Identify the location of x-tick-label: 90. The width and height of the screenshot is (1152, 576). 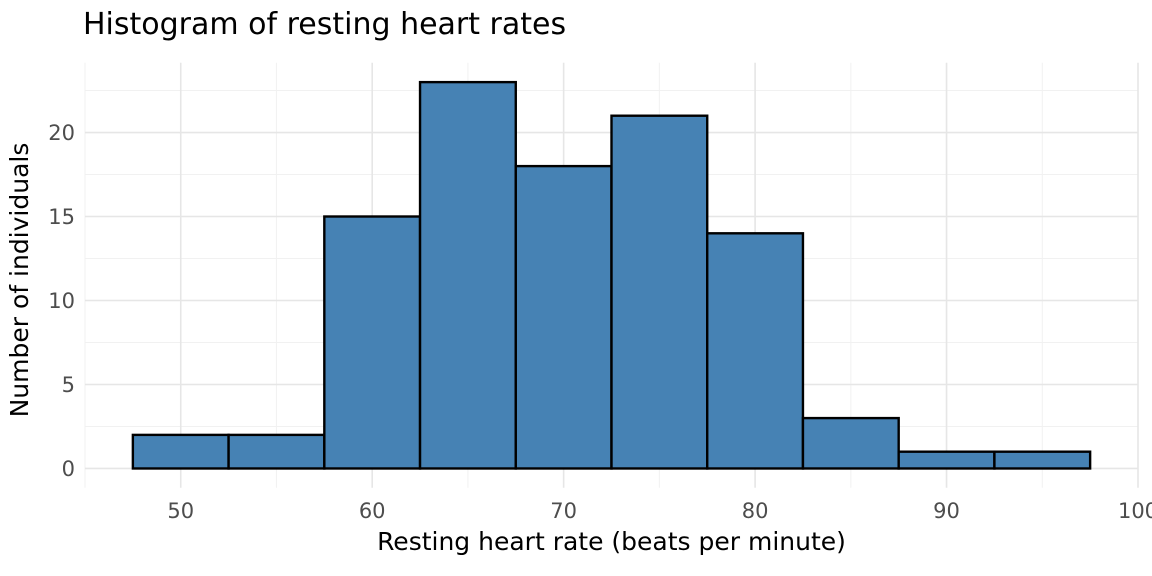
(946, 511).